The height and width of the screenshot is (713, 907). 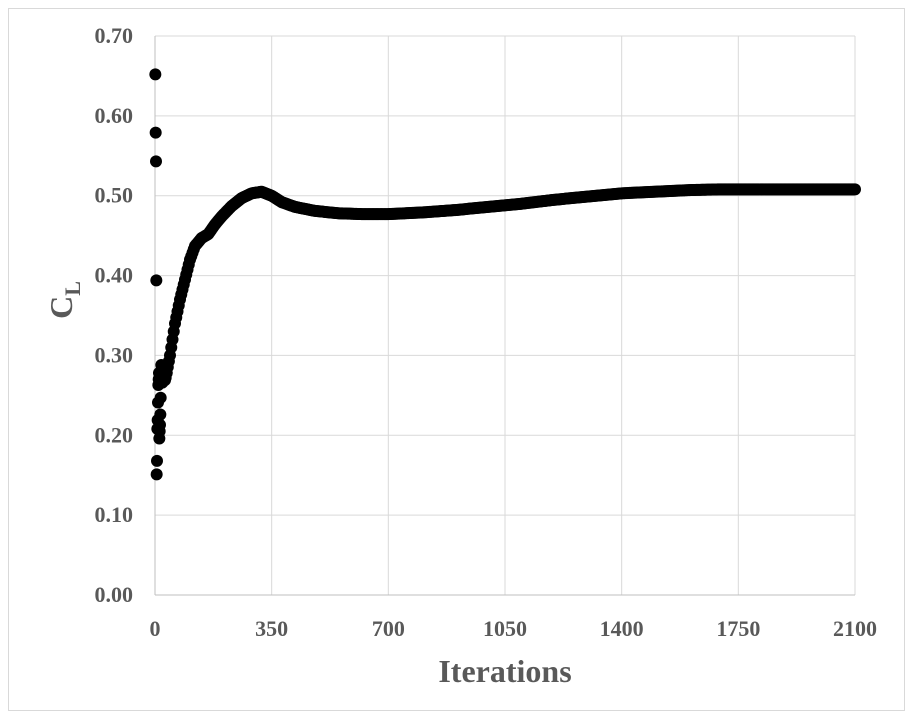 I want to click on y-tick-label: 0.20, so click(x=114, y=434).